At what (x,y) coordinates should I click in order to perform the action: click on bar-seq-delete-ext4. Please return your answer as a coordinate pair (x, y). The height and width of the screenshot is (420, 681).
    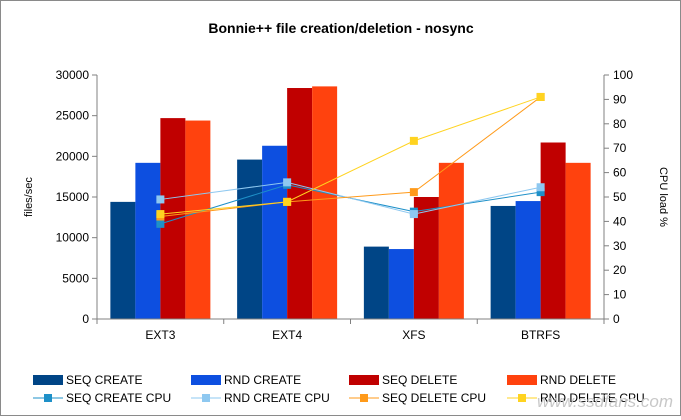
    Looking at the image, I should click on (300, 203).